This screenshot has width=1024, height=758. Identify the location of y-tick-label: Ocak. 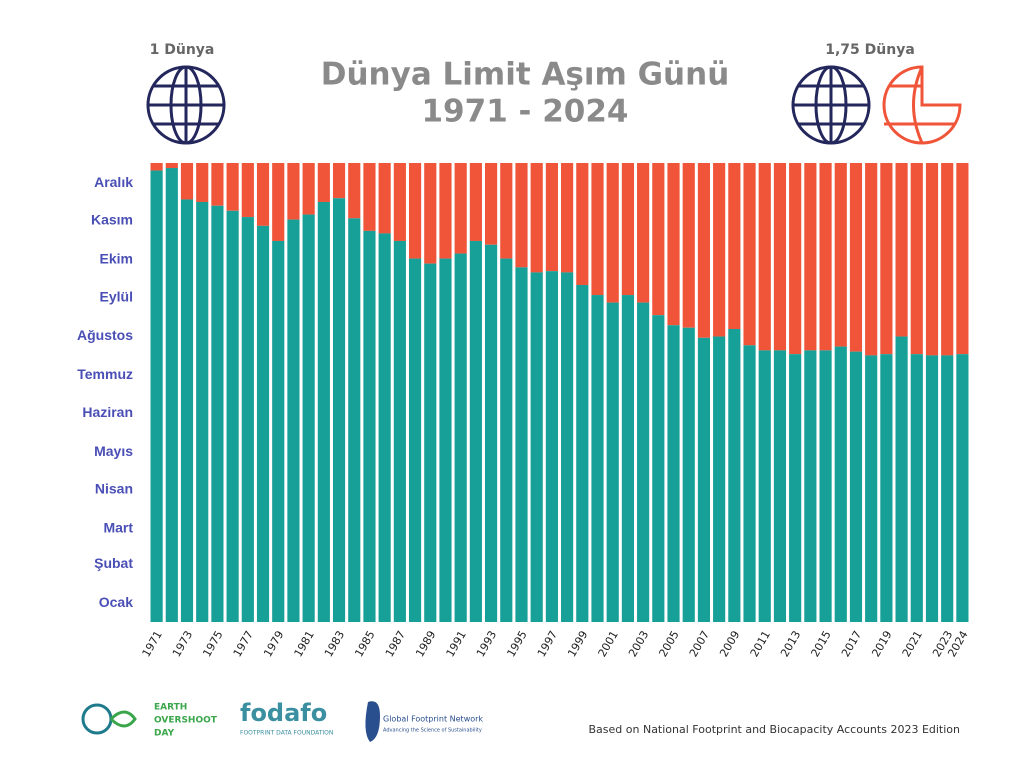
(116, 602).